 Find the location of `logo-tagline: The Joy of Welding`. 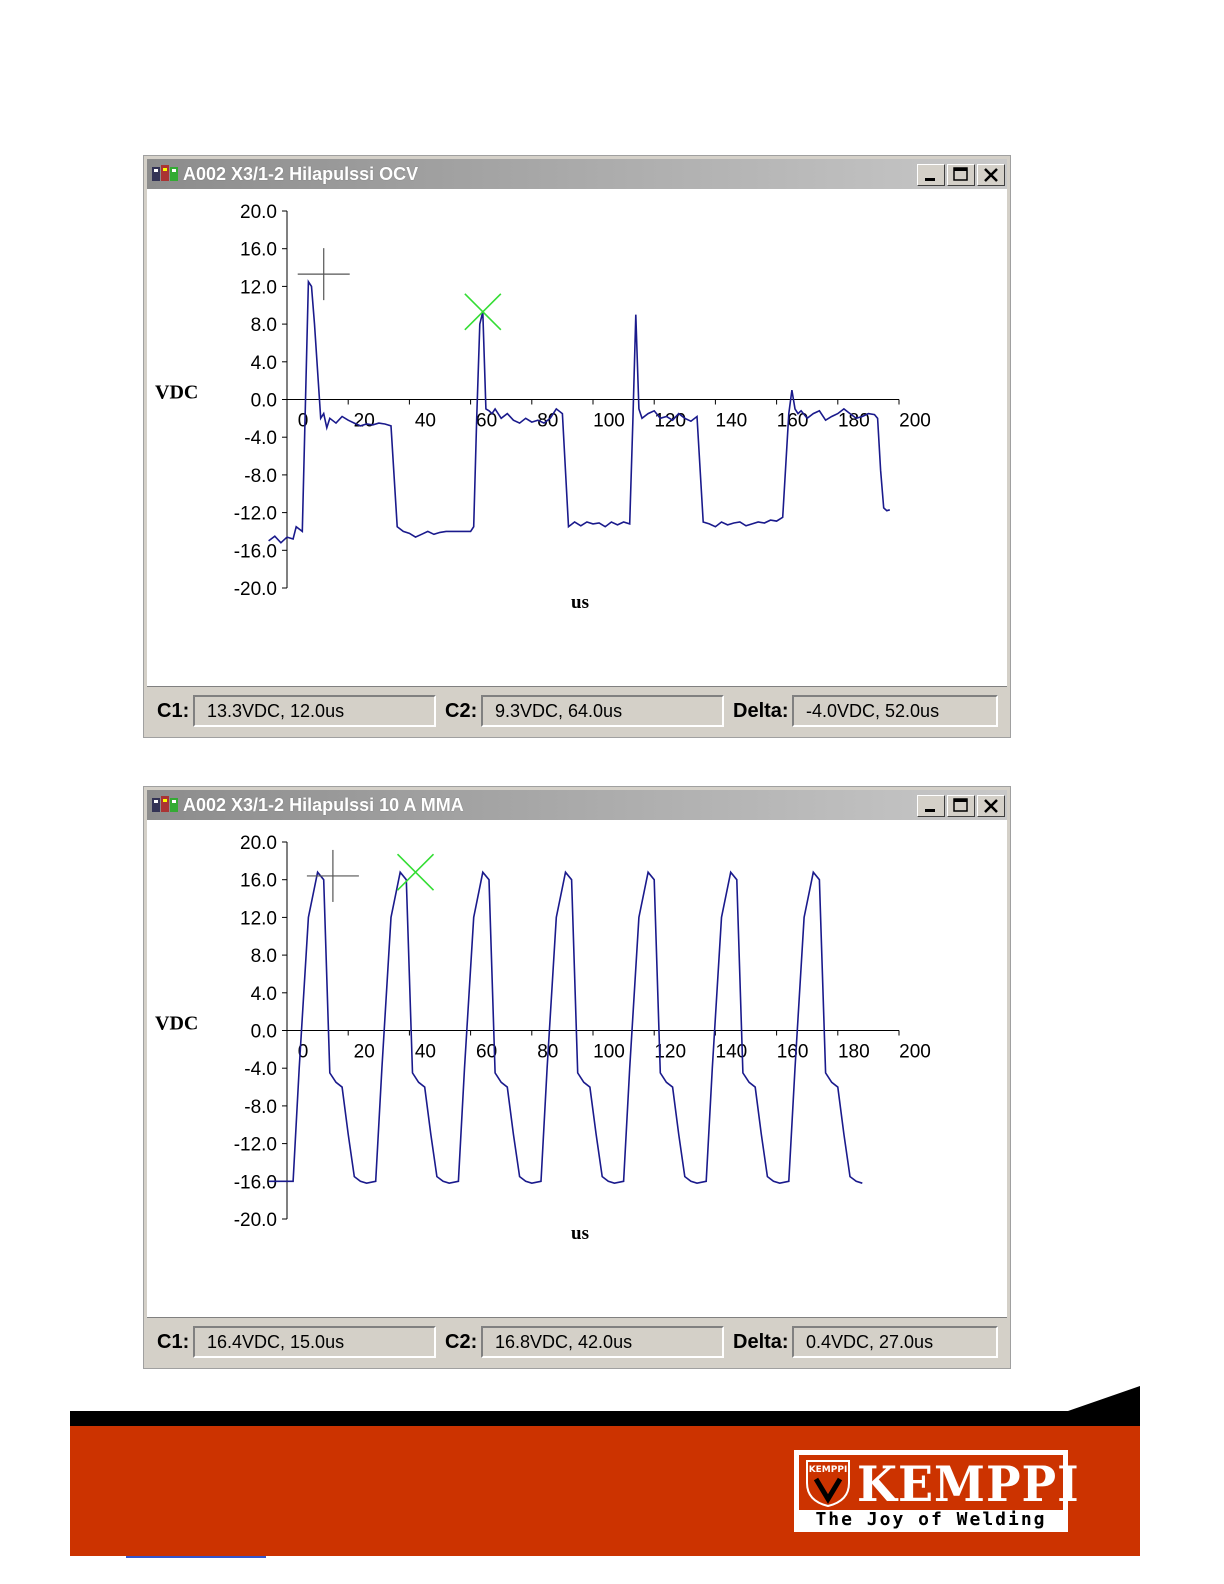

logo-tagline: The Joy of Welding is located at coordinates (931, 1520).